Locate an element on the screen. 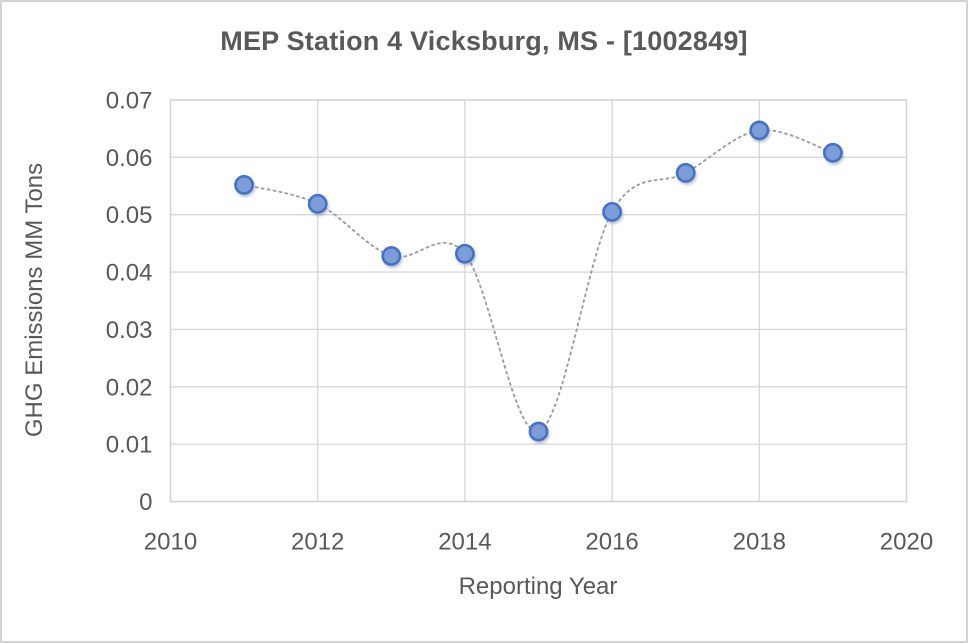 The width and height of the screenshot is (968, 643). x-axis-tick-labels: 2010 2012 2014 2016 2018 2020 is located at coordinates (538, 542).